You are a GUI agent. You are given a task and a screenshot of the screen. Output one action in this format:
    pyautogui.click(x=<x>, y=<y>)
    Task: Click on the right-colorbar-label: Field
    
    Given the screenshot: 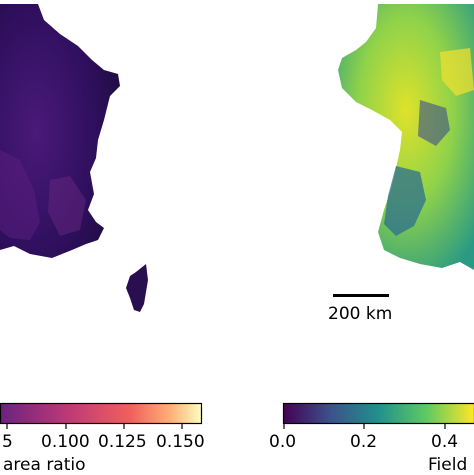 What is the action you would take?
    pyautogui.click(x=447, y=465)
    